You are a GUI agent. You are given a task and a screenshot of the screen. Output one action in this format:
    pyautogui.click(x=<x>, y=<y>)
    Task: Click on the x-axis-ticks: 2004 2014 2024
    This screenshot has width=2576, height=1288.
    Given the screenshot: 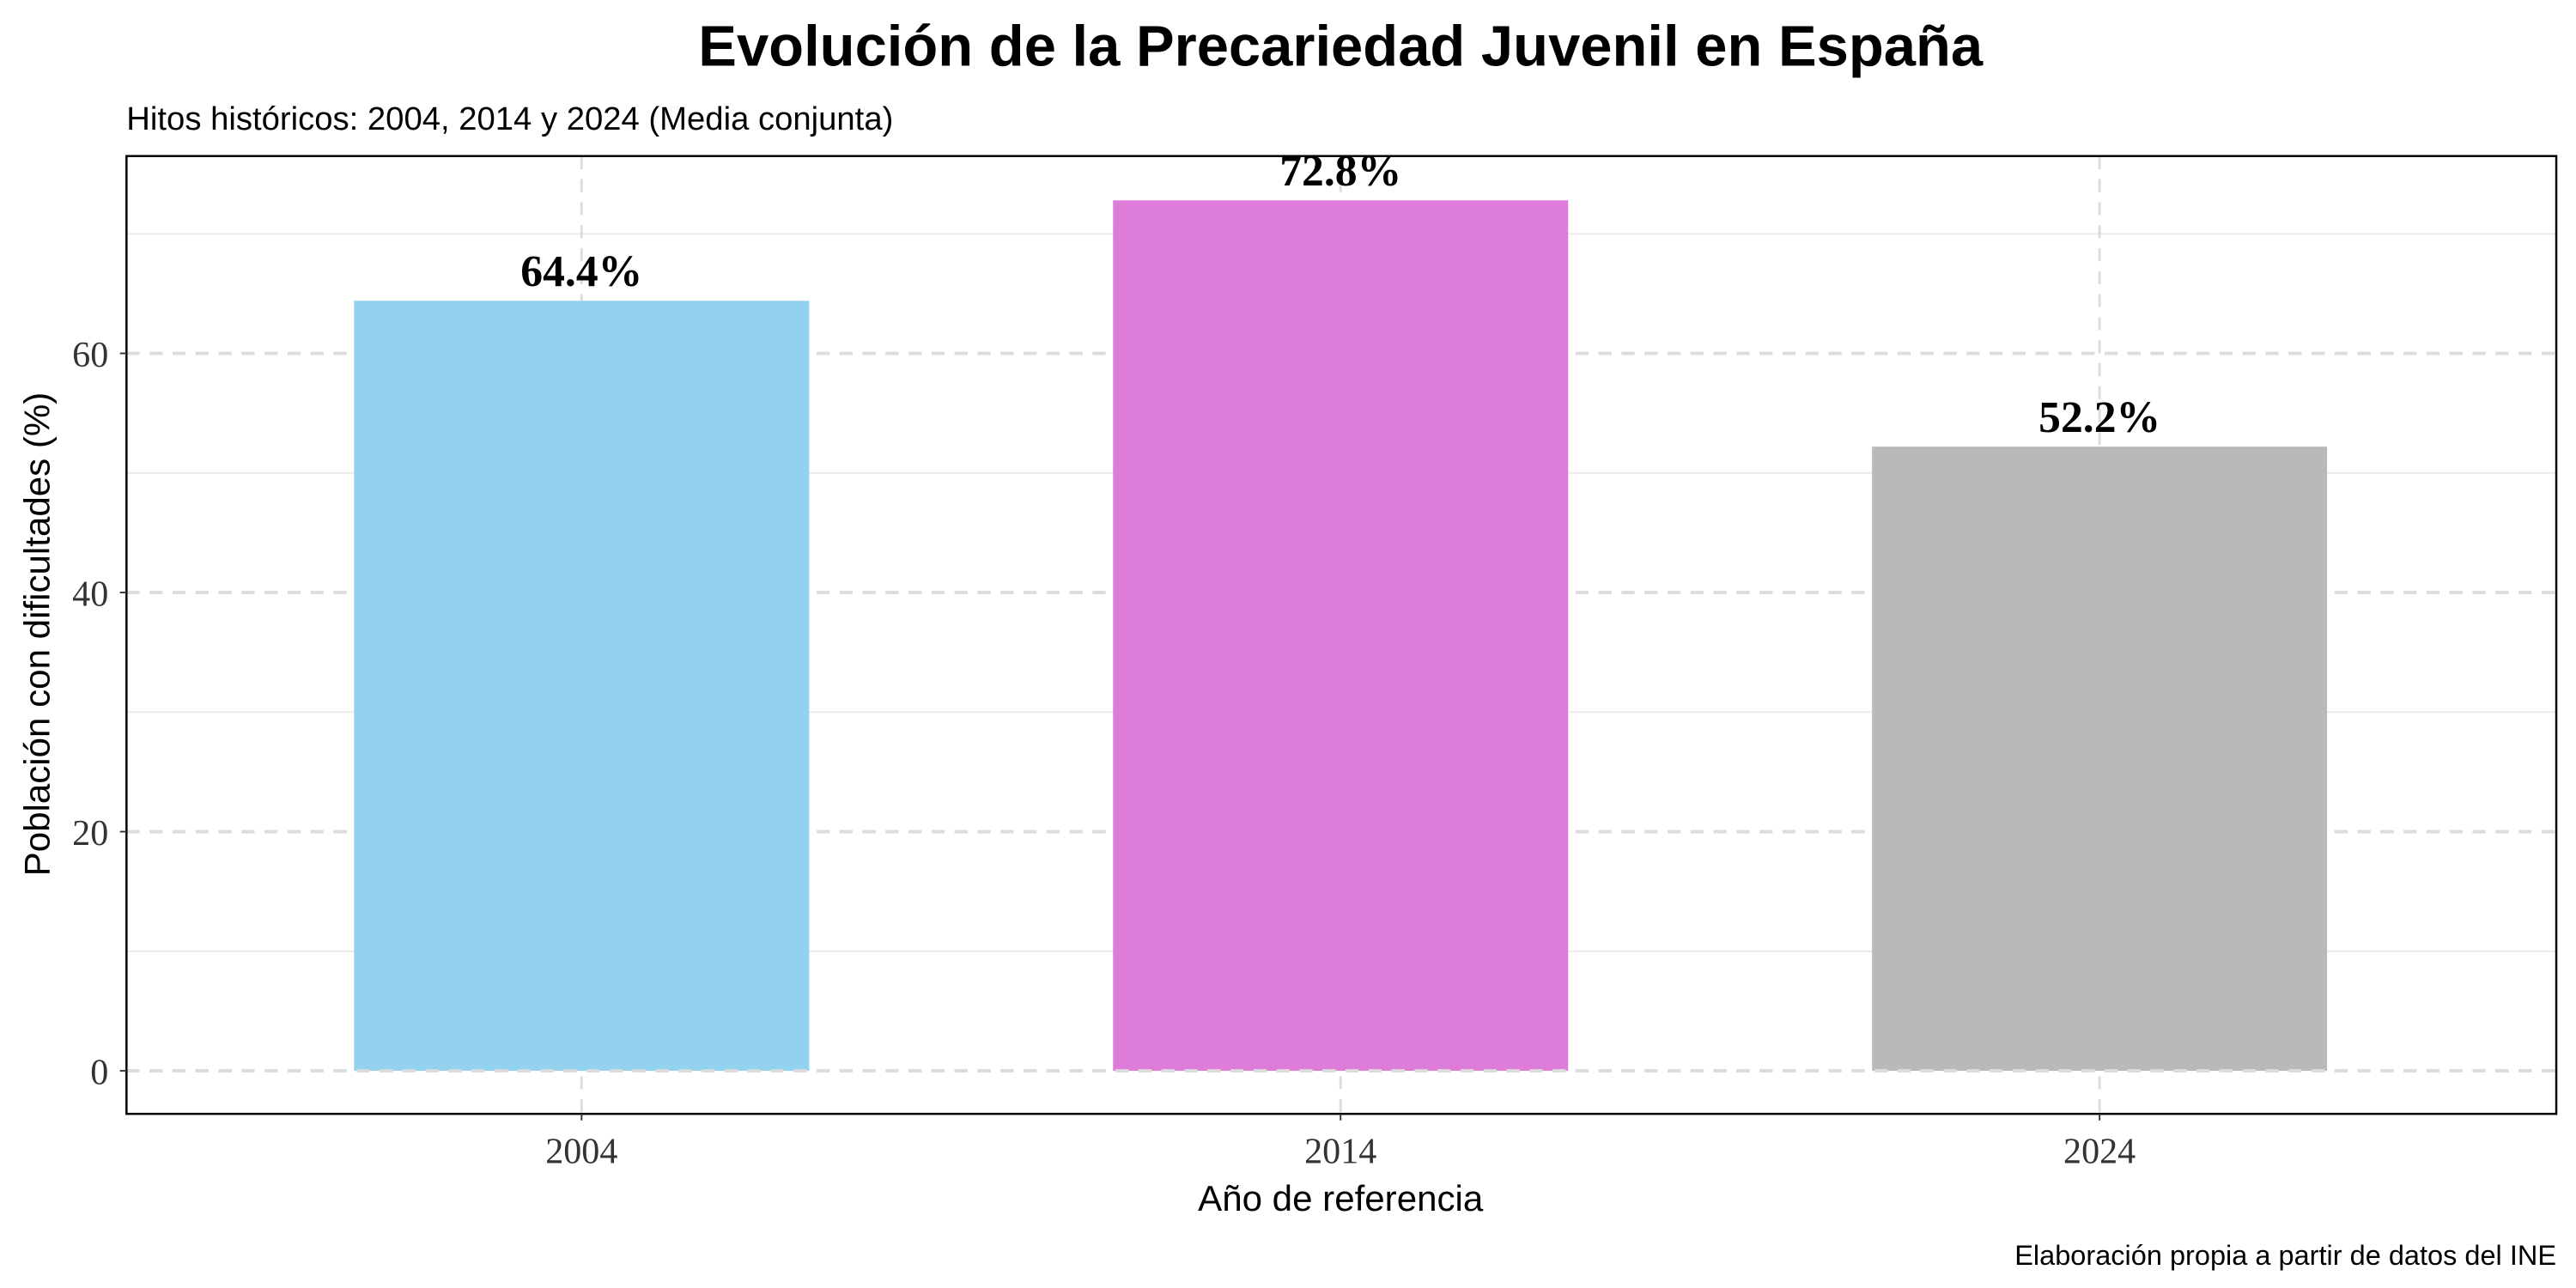 What is the action you would take?
    pyautogui.click(x=1341, y=1143)
    